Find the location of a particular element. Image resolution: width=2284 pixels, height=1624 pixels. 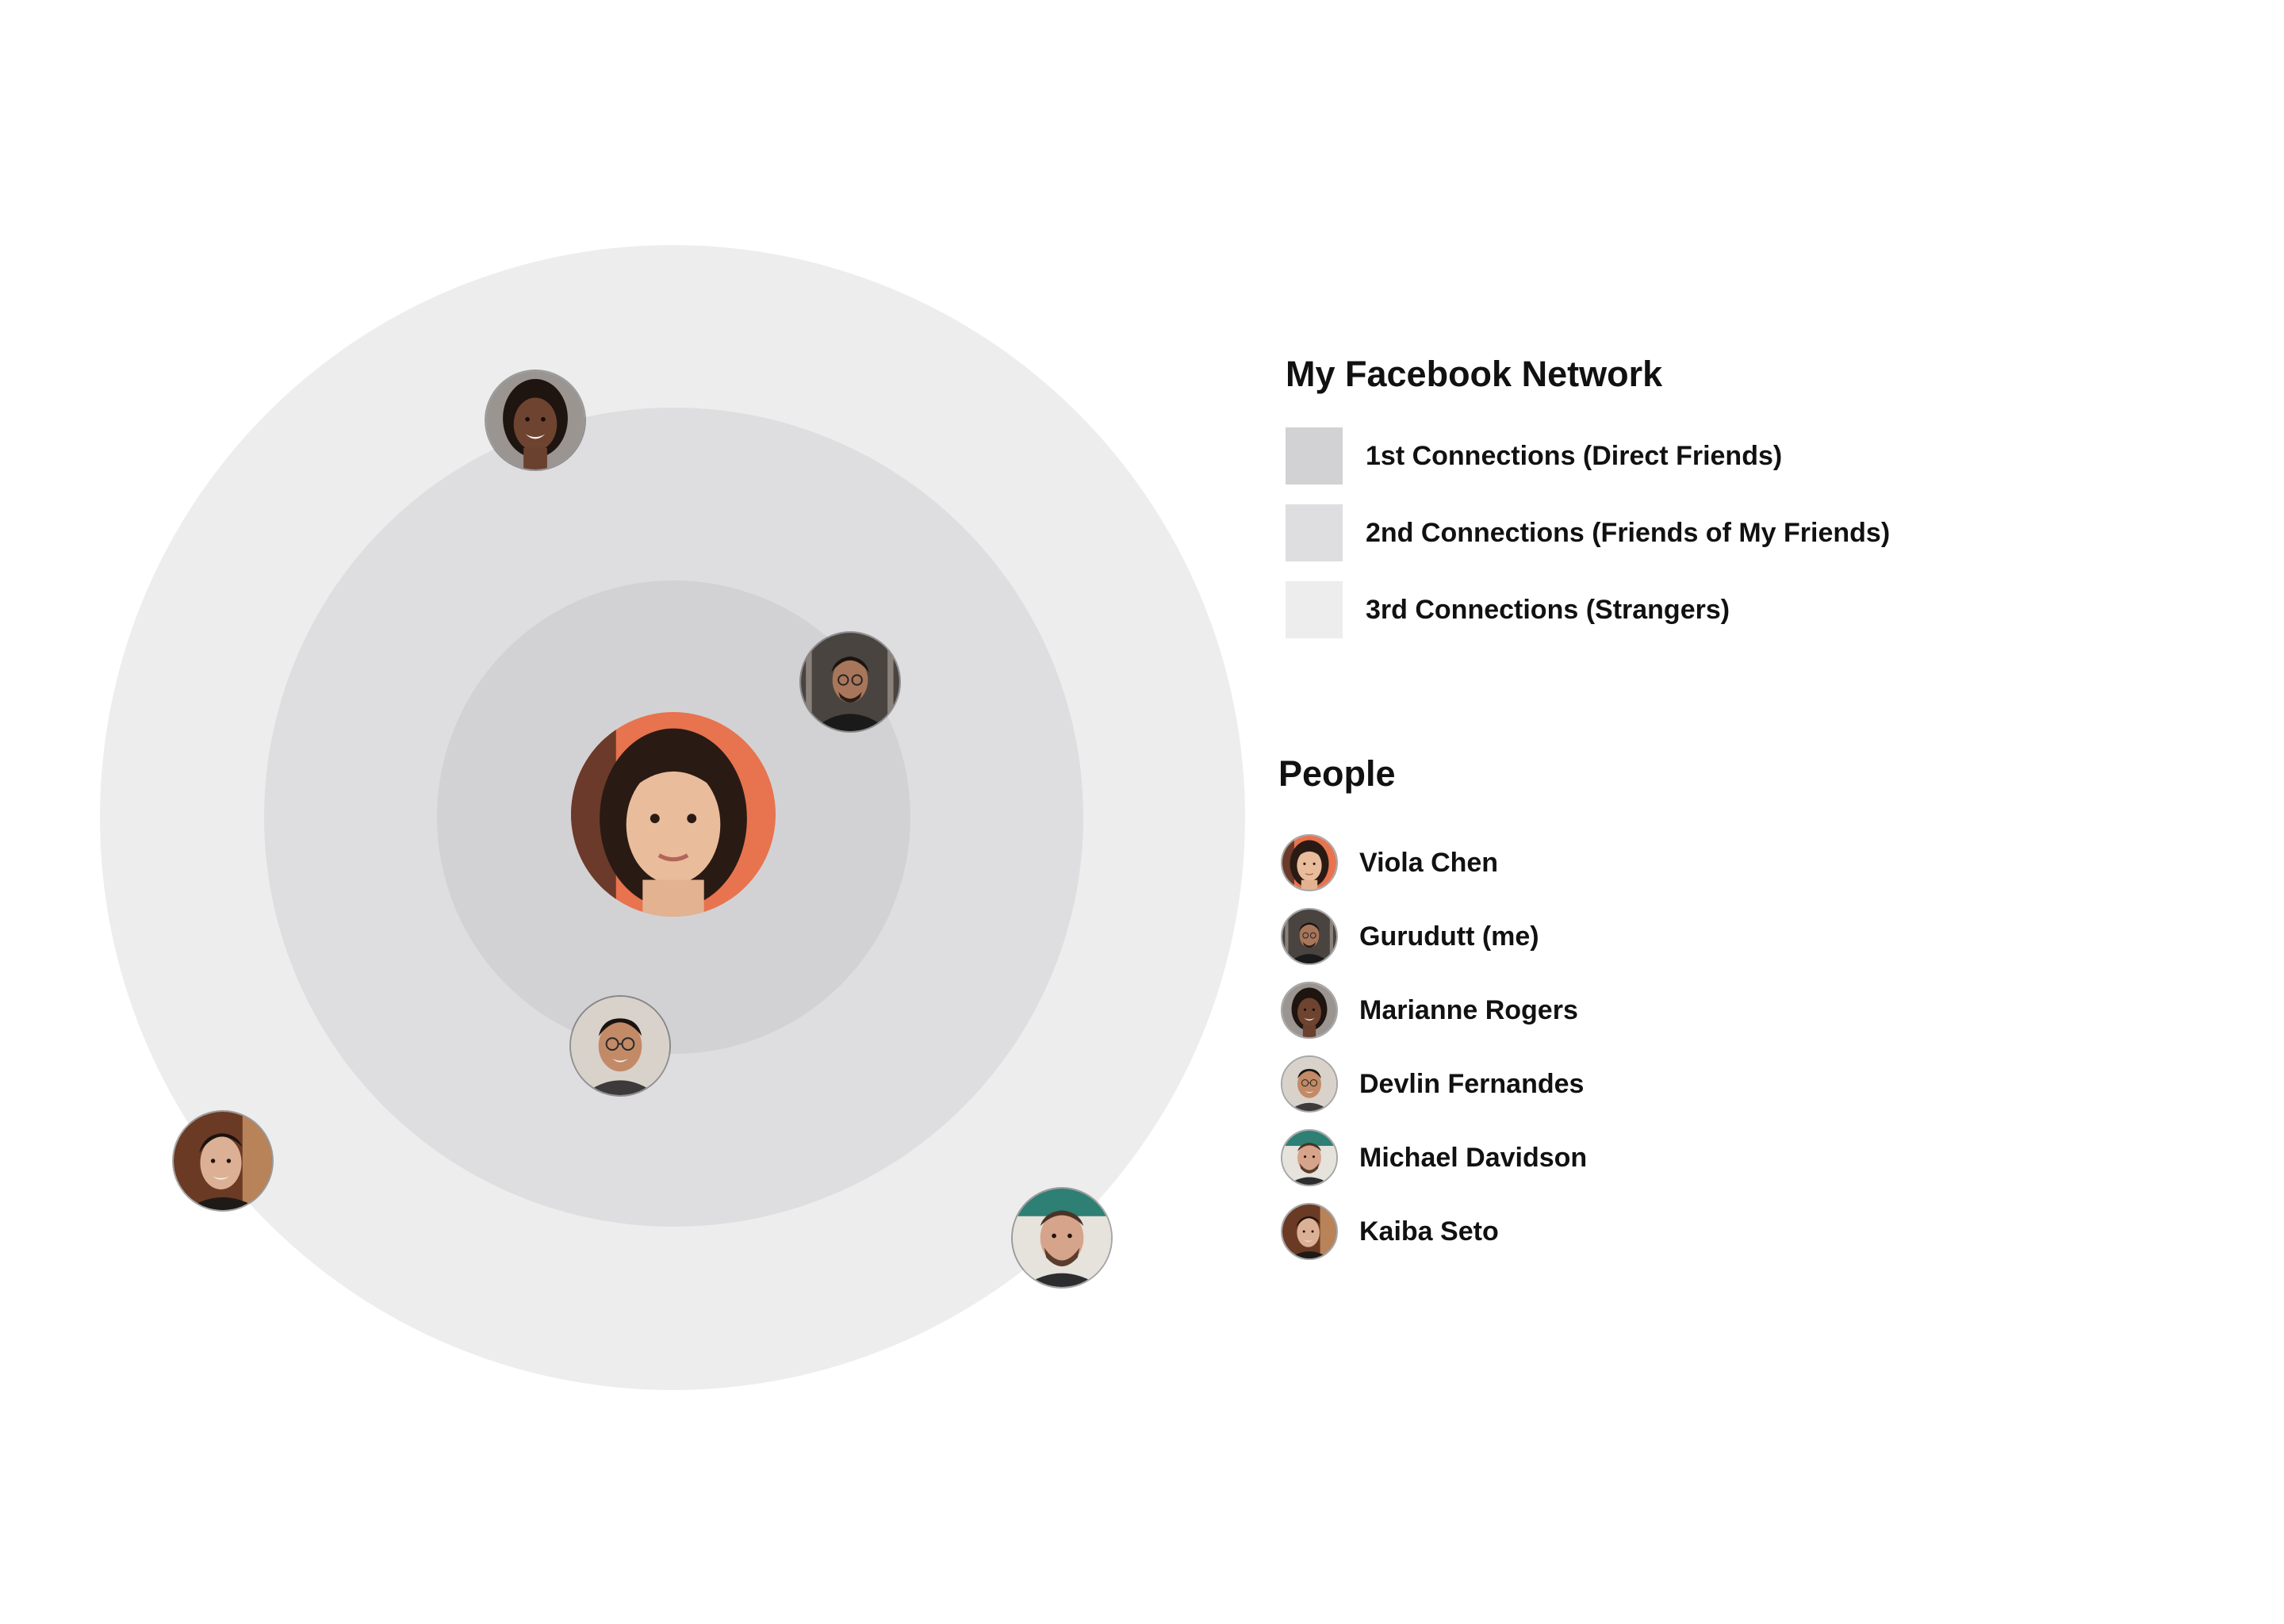

list-avatar-marianne-rogers is located at coordinates (1309, 1011).